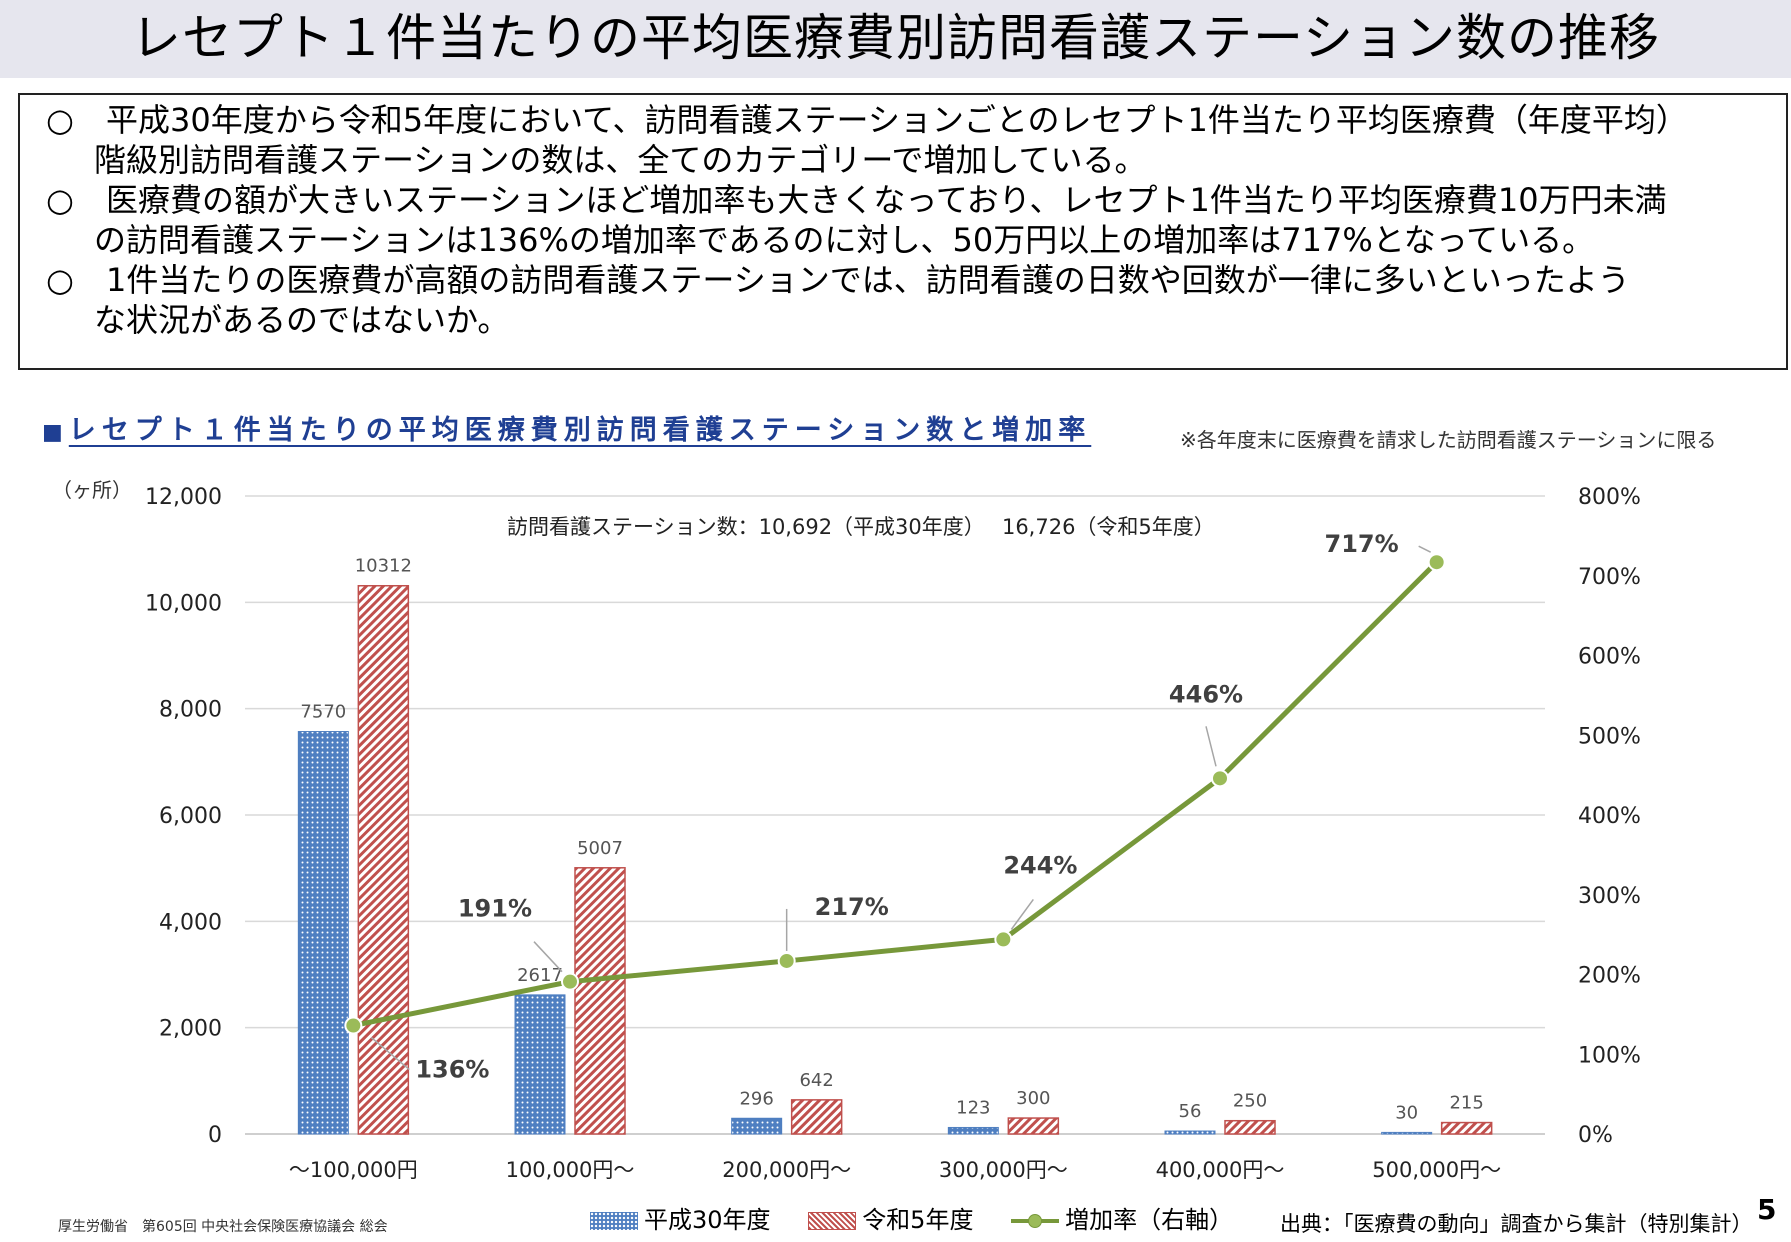 This screenshot has height=1242, width=1791. What do you see at coordinates (570, 1170) in the screenshot?
I see `x-tick-label: 100,000円～` at bounding box center [570, 1170].